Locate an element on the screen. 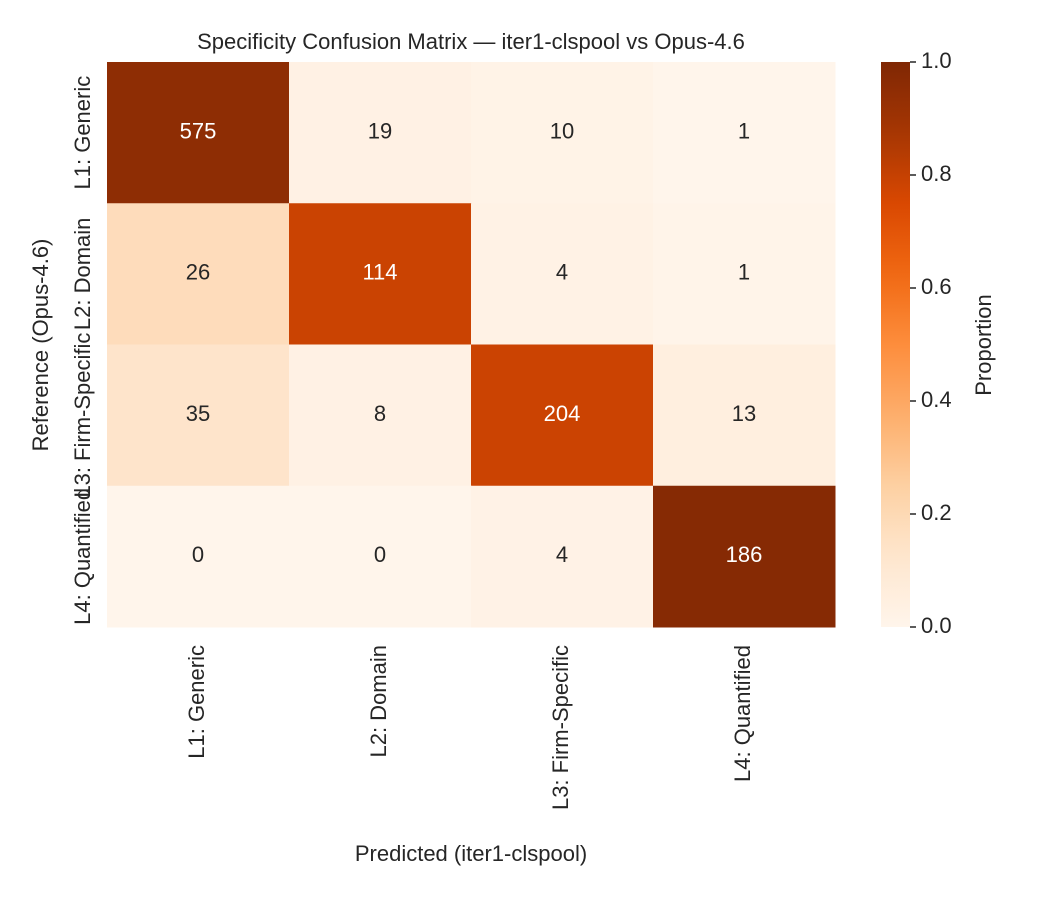 The width and height of the screenshot is (1050, 900). cell-label: 204 is located at coordinates (562, 413).